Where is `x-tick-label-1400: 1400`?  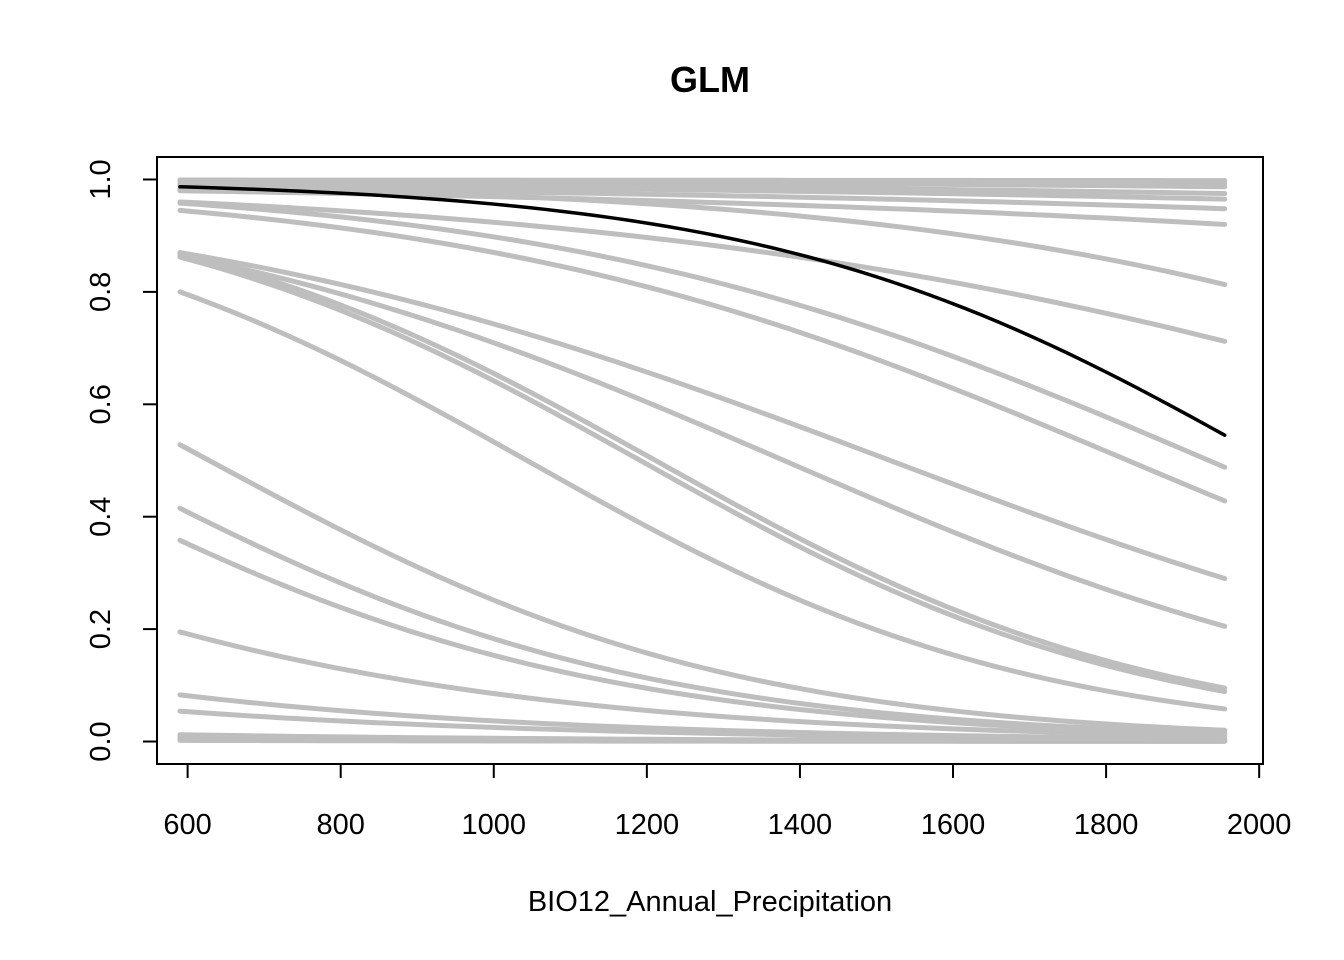 x-tick-label-1400: 1400 is located at coordinates (800, 825).